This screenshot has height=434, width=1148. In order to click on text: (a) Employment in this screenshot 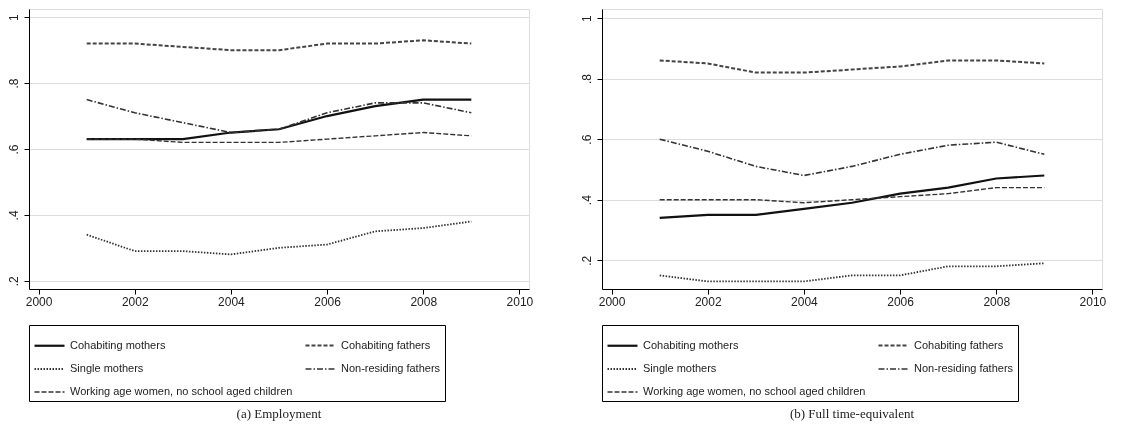, I will do `click(279, 413)`.